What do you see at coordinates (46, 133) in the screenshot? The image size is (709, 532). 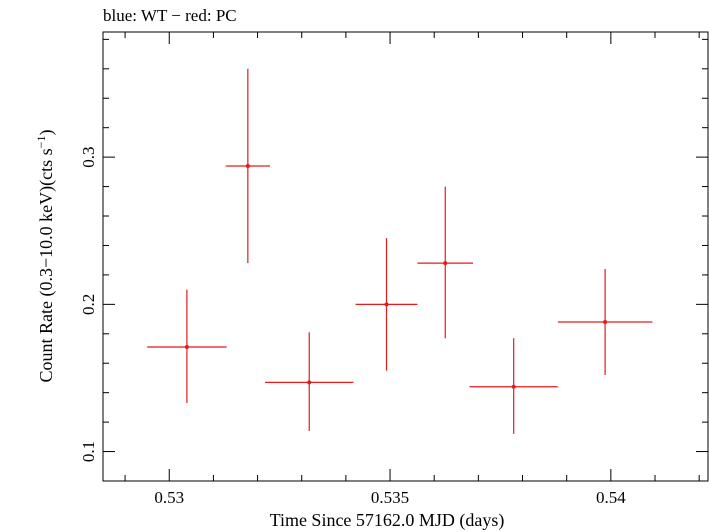 I see `y-axis-label-suffix: )` at bounding box center [46, 133].